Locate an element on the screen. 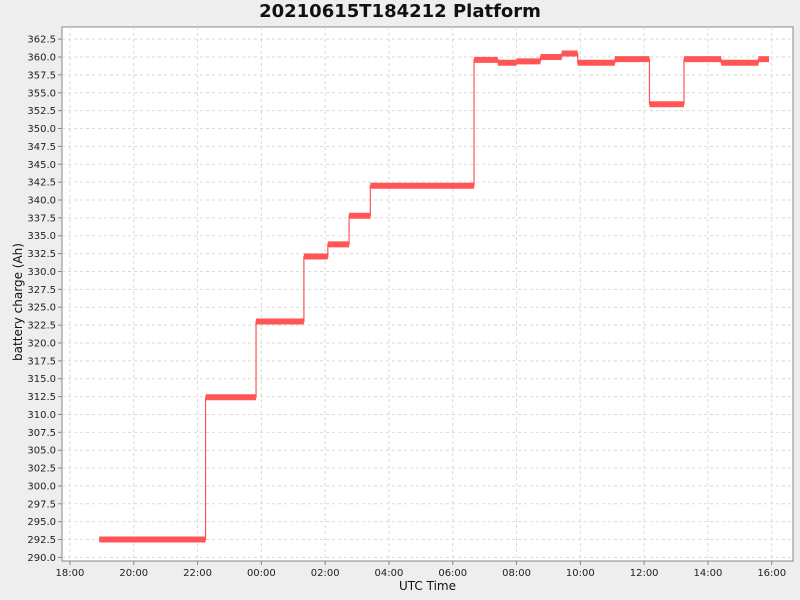  y-tick-label: 340.0 is located at coordinates (41, 200).